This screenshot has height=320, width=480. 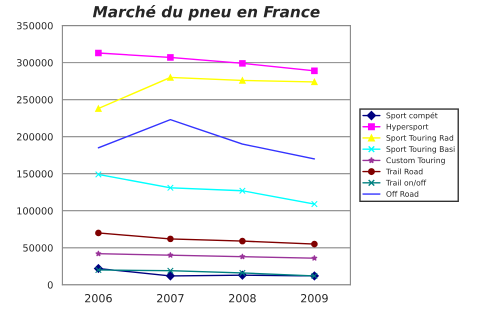 What do you see at coordinates (34, 137) in the screenshot?
I see `y-tick-label: 200000` at bounding box center [34, 137].